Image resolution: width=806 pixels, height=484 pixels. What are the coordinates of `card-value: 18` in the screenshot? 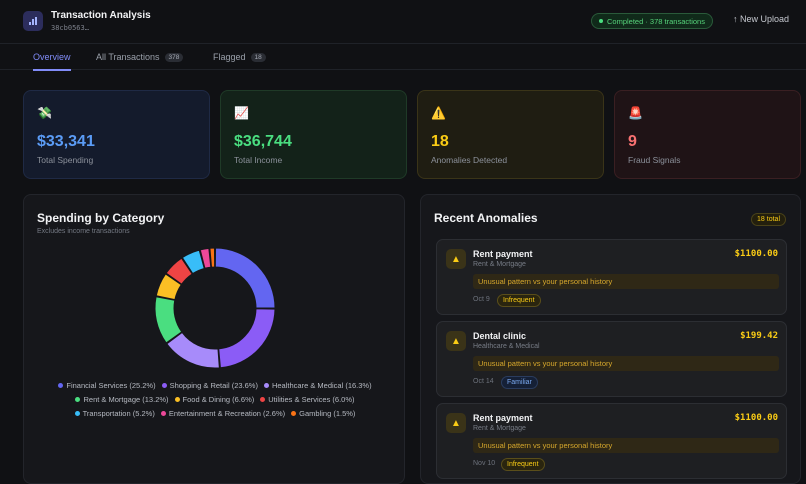 It's located at (440, 141).